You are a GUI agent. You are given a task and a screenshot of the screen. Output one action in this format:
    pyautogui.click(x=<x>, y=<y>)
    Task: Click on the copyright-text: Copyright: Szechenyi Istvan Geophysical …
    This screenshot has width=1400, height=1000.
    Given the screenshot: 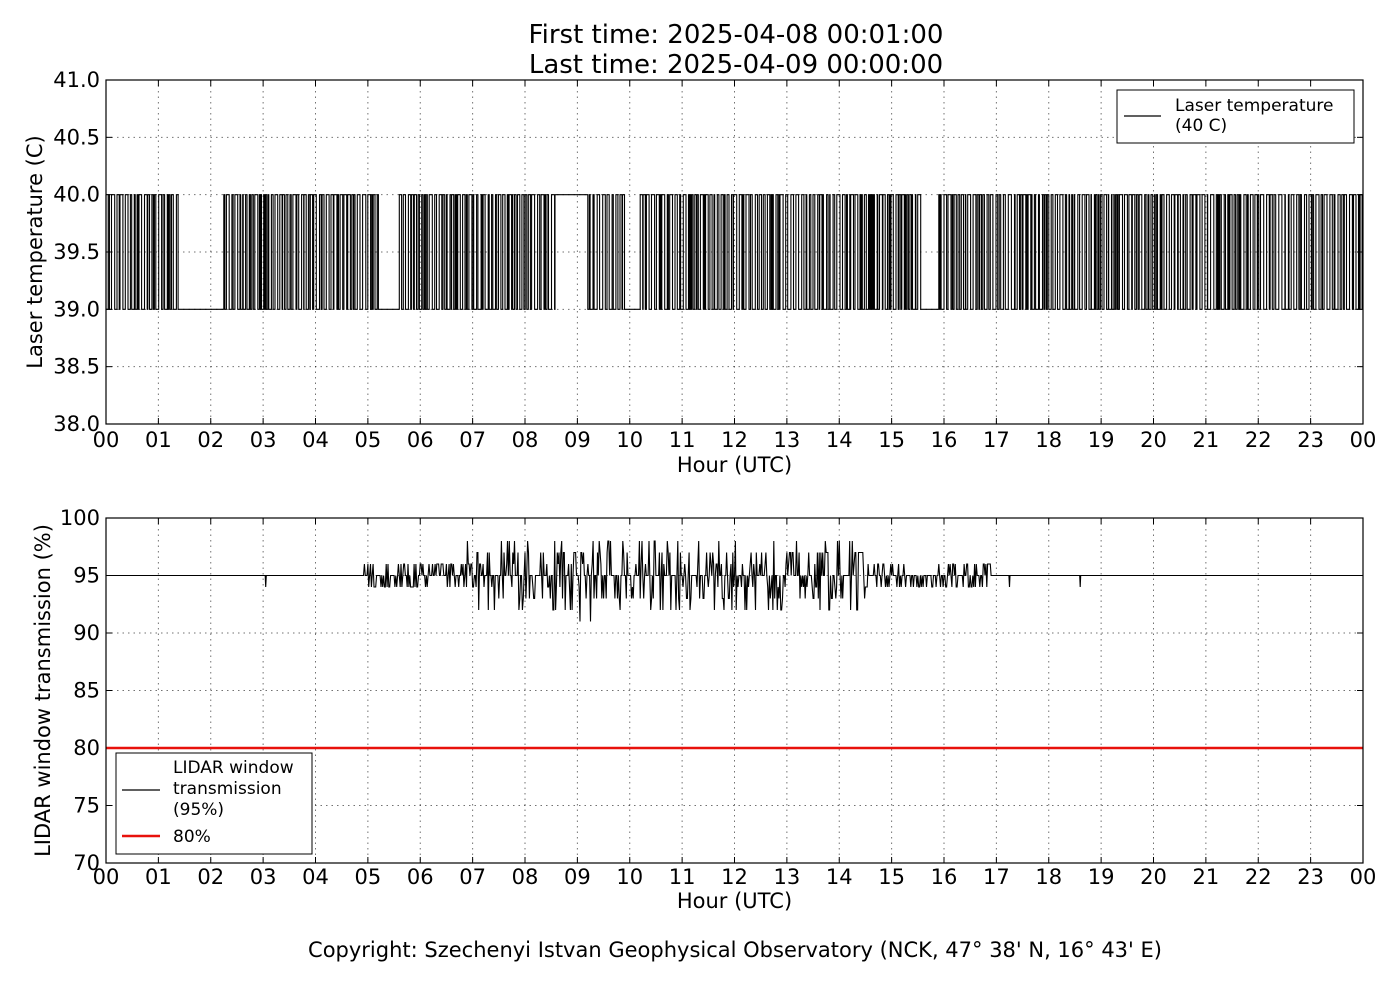 What is the action you would take?
    pyautogui.click(x=735, y=950)
    